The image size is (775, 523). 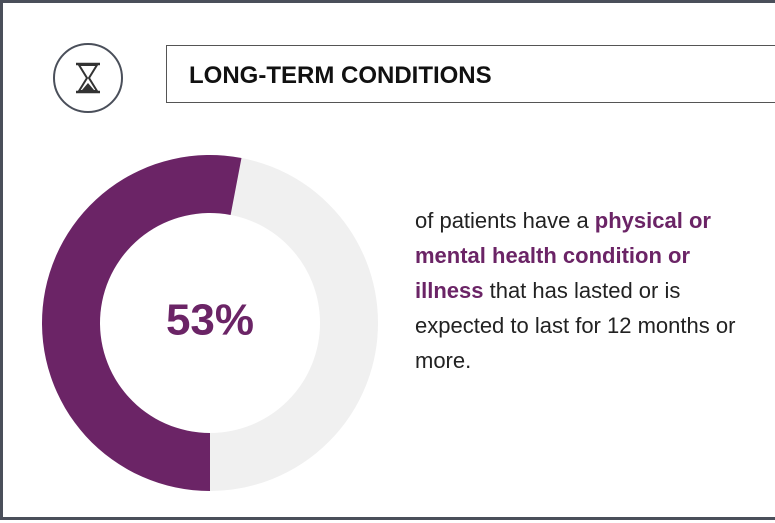 What do you see at coordinates (505, 220) in the screenshot?
I see `description-text: of patients have a` at bounding box center [505, 220].